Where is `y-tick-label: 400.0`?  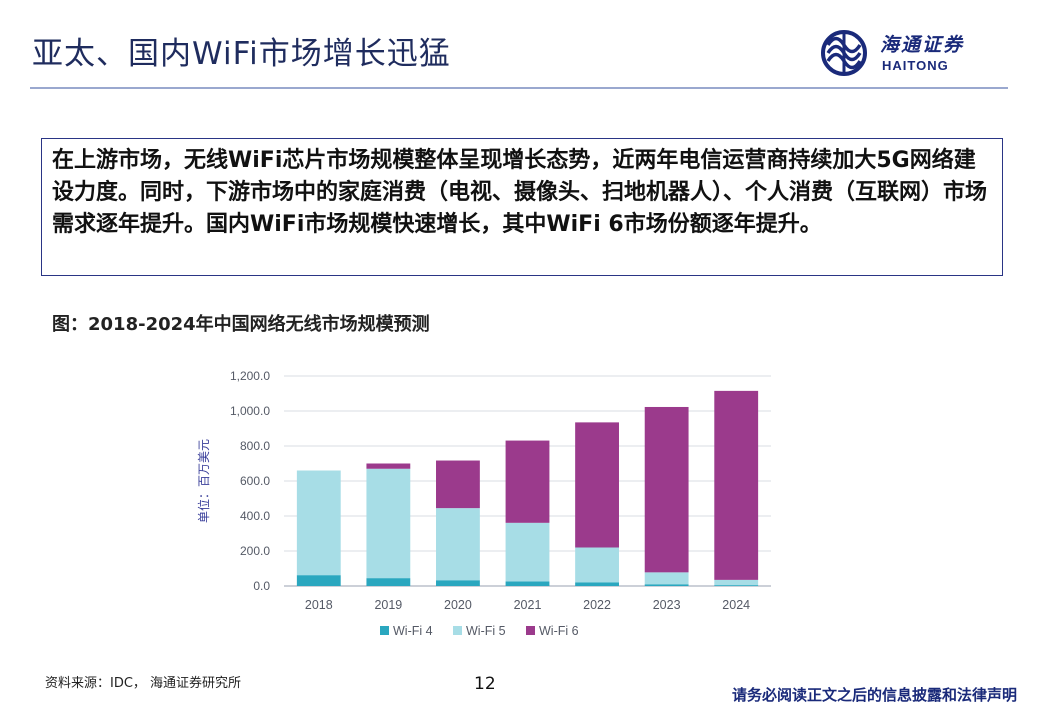 y-tick-label: 400.0 is located at coordinates (255, 516).